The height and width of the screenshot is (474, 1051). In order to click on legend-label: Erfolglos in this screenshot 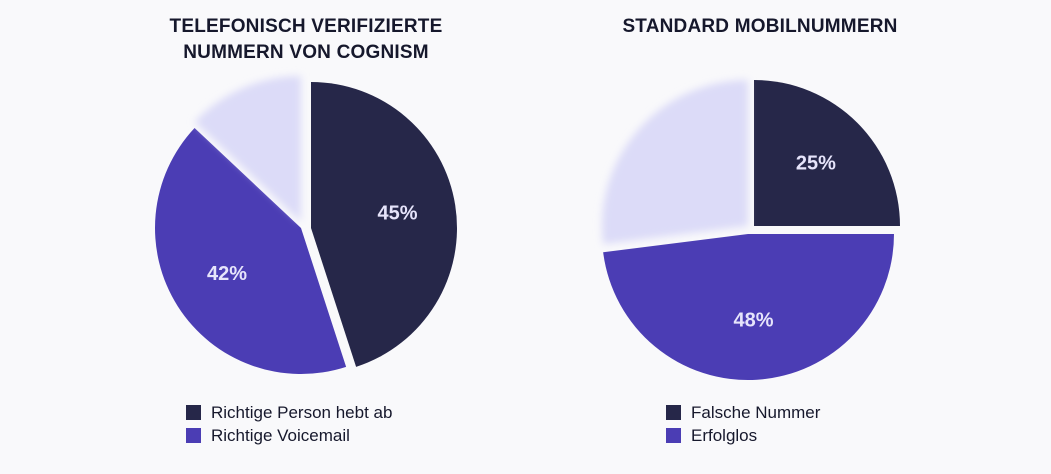, I will do `click(724, 435)`.